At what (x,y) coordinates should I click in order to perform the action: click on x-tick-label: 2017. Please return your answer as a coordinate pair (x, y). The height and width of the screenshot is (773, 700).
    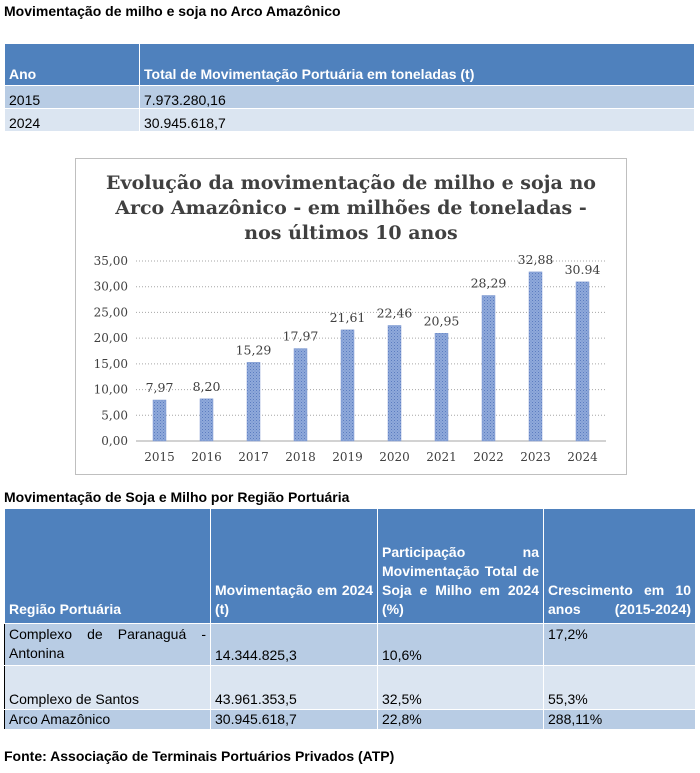
    Looking at the image, I should click on (253, 457).